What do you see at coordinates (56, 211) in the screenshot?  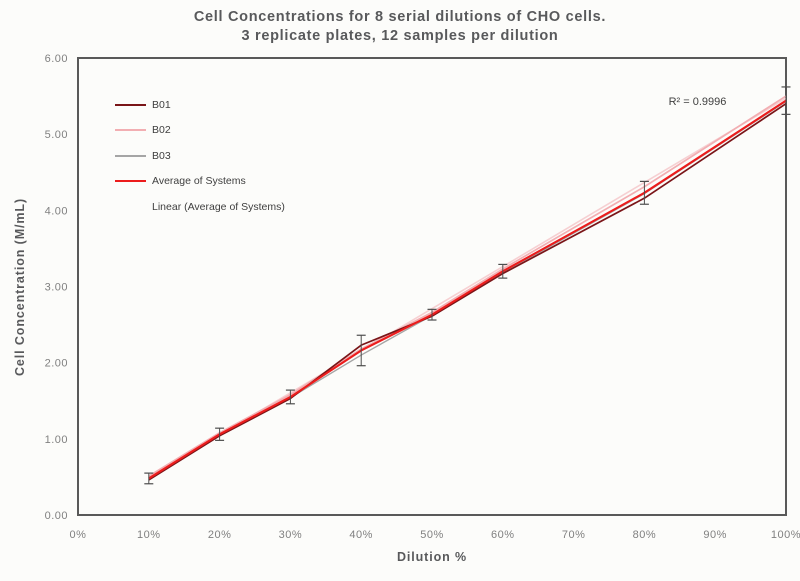 I see `y-tick-label: 4.00` at bounding box center [56, 211].